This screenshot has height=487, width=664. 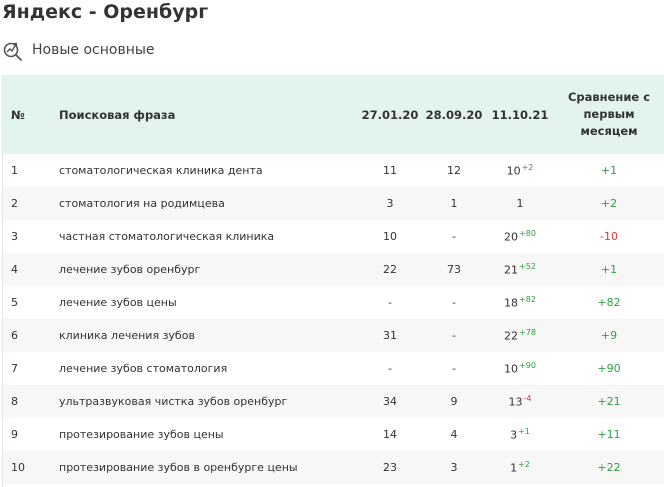 I want to click on position-change: +52, so click(x=527, y=267).